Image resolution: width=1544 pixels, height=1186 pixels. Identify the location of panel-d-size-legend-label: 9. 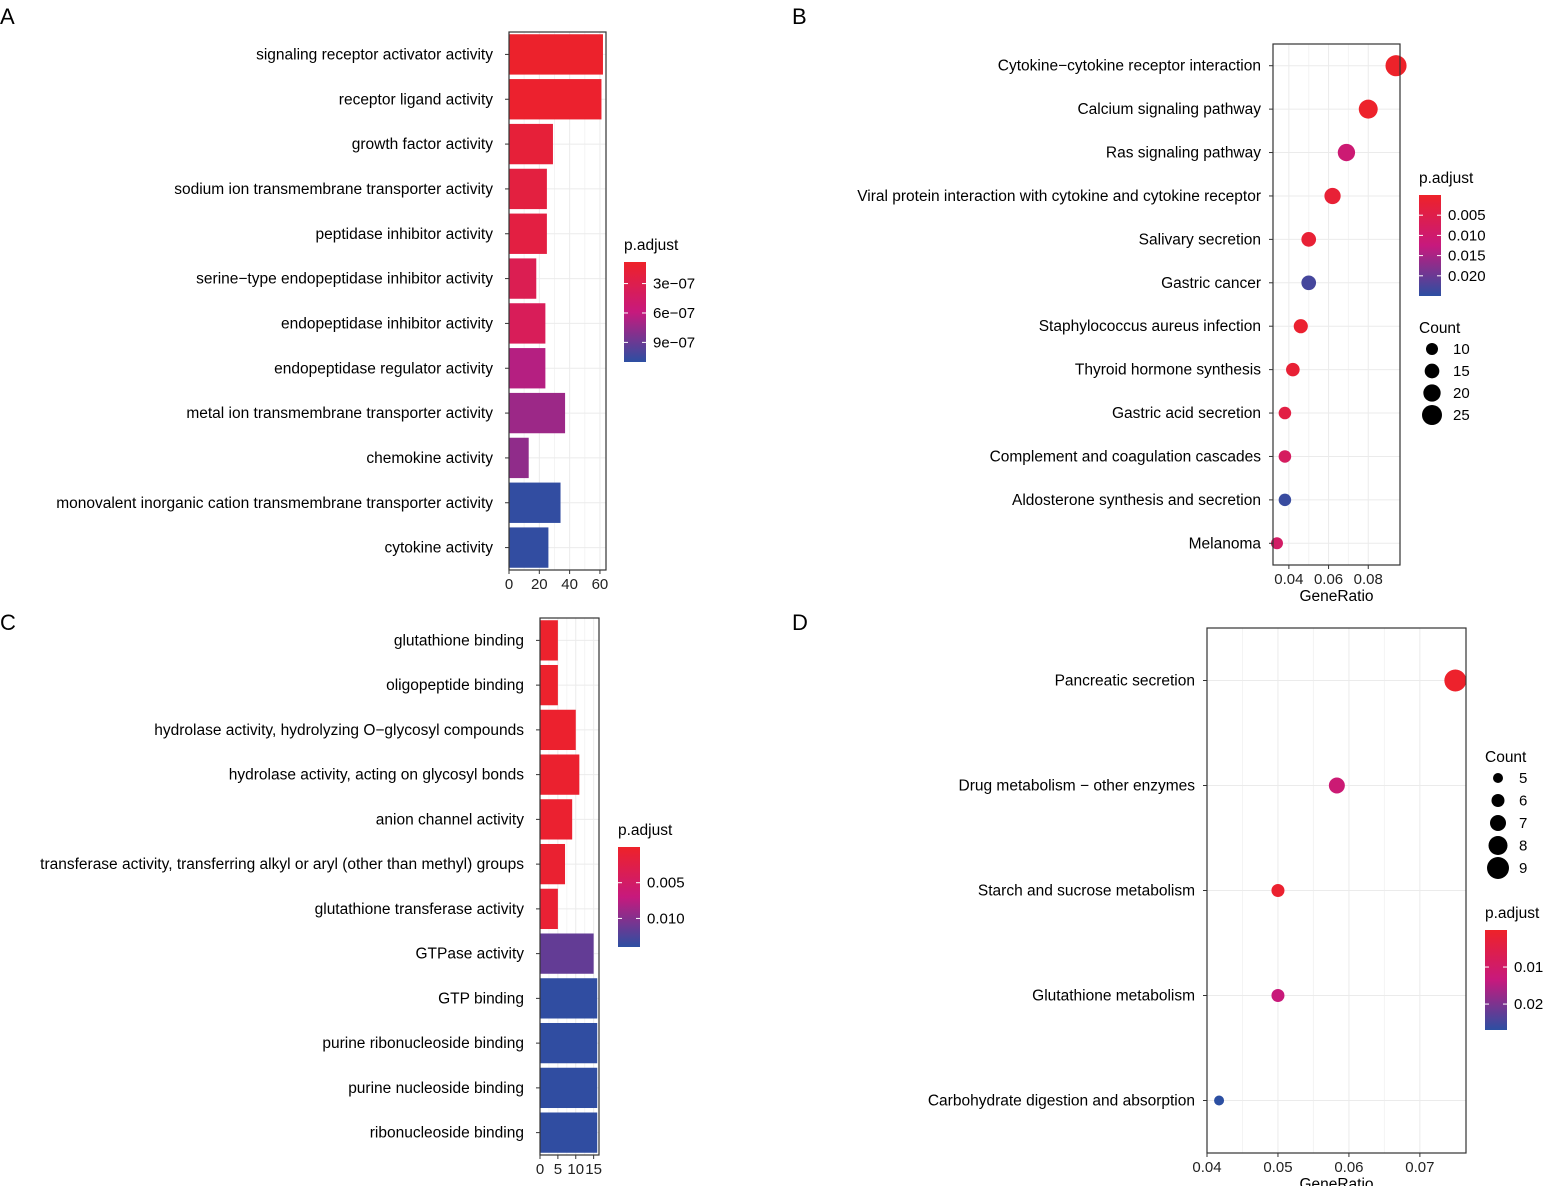
(1523, 868).